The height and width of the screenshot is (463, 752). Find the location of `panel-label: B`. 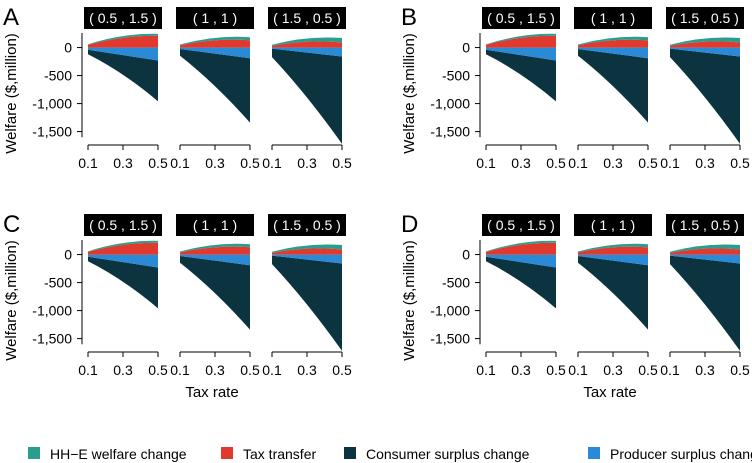

panel-label: B is located at coordinates (409, 17).